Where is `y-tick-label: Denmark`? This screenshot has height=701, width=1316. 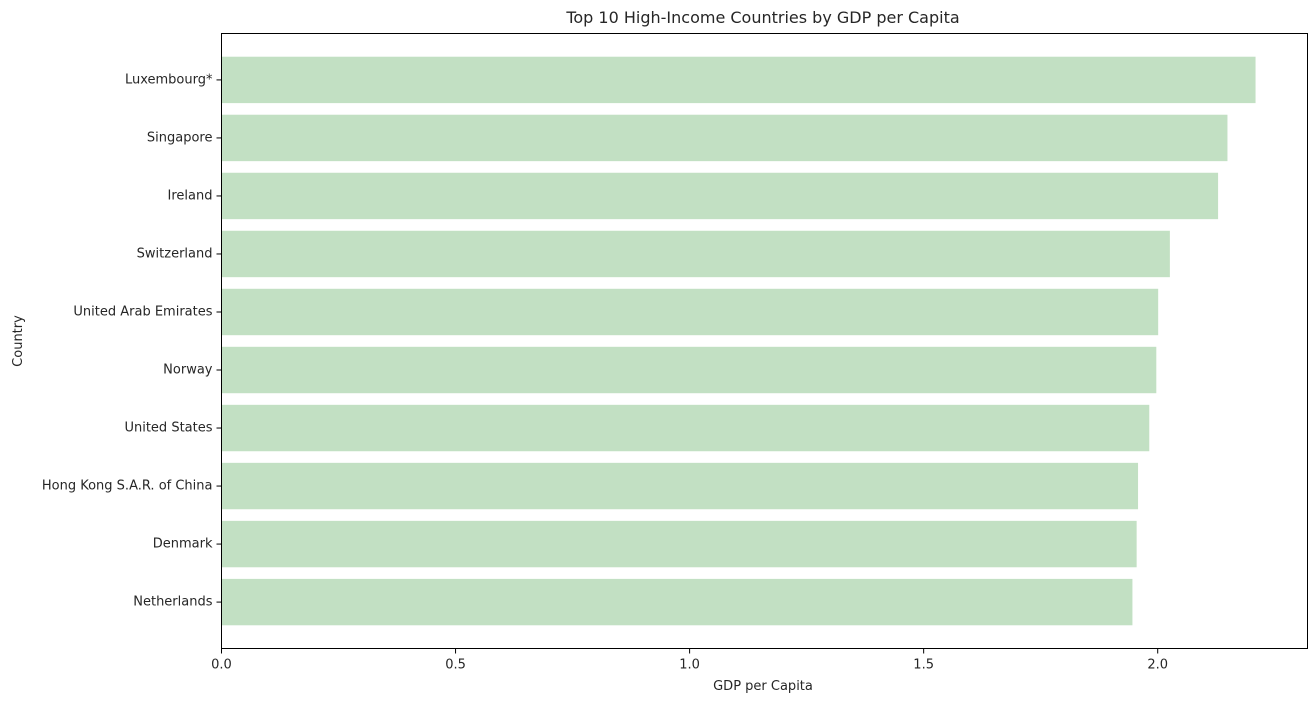
y-tick-label: Denmark is located at coordinates (183, 544).